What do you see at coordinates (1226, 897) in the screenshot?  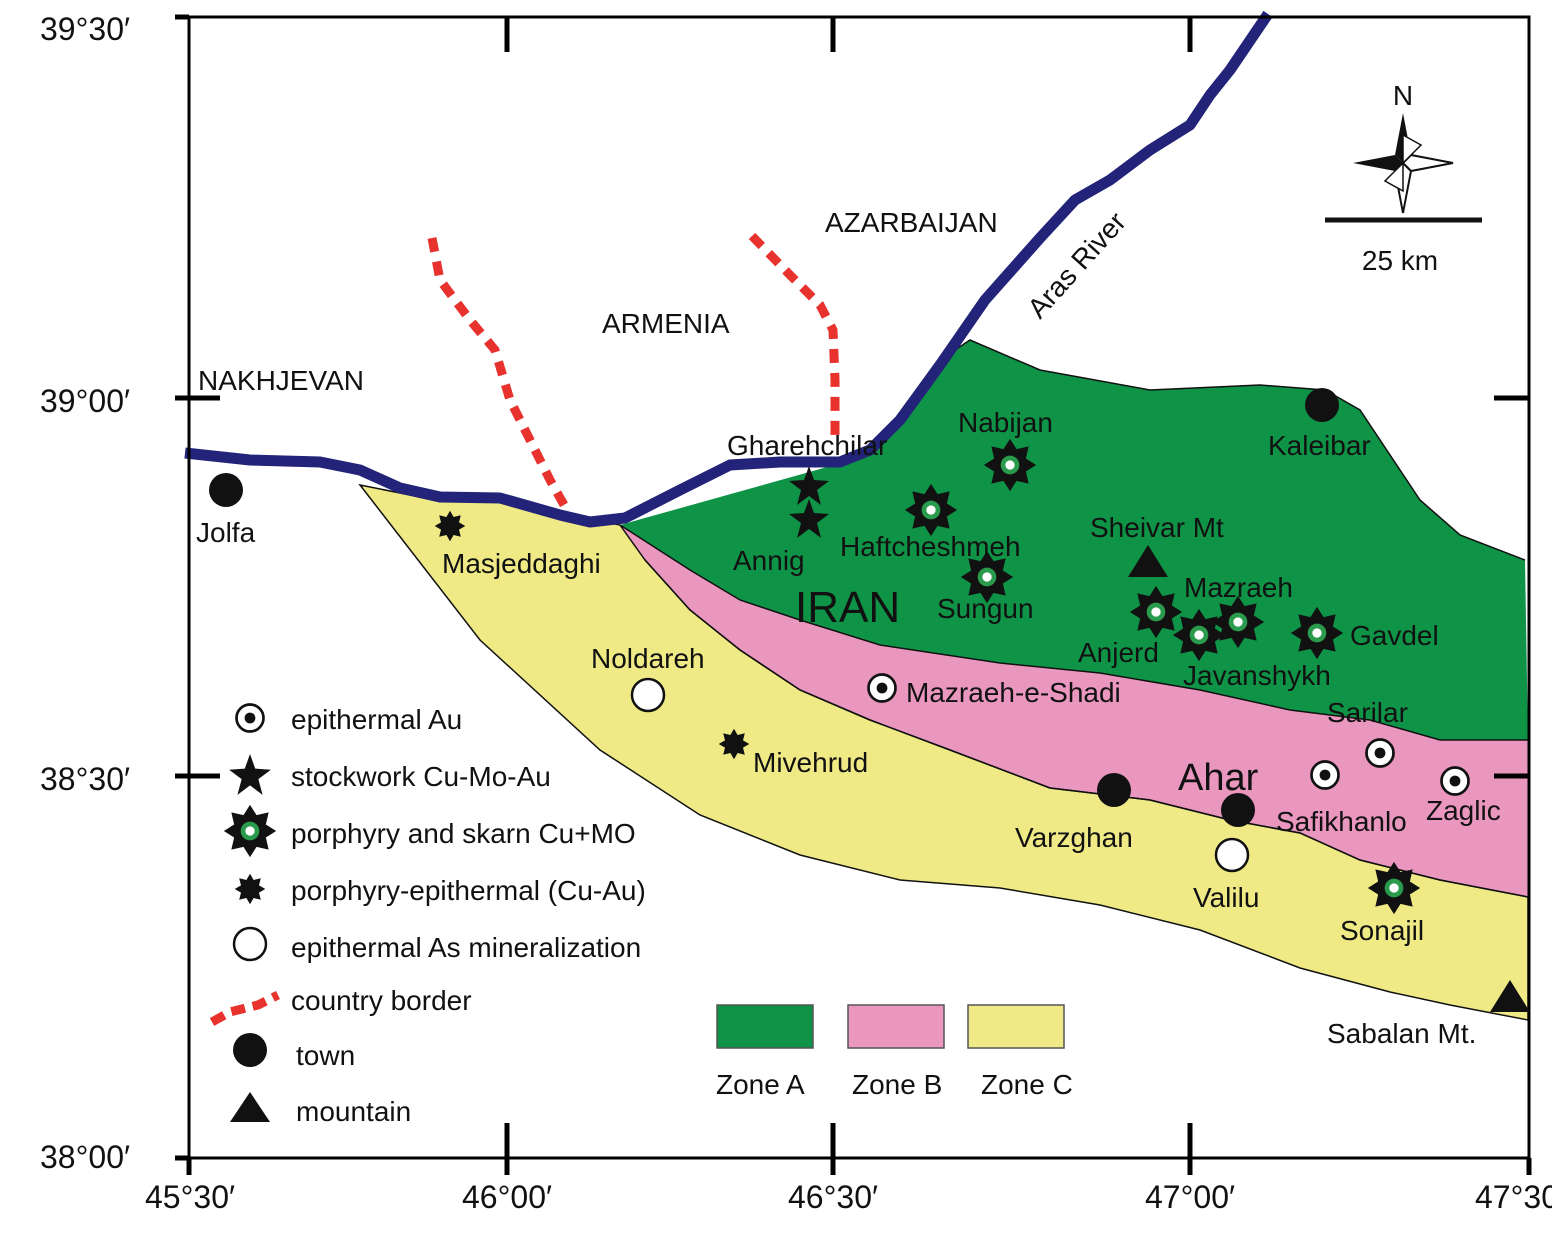 I see `deposit-label-valilu: Valilu` at bounding box center [1226, 897].